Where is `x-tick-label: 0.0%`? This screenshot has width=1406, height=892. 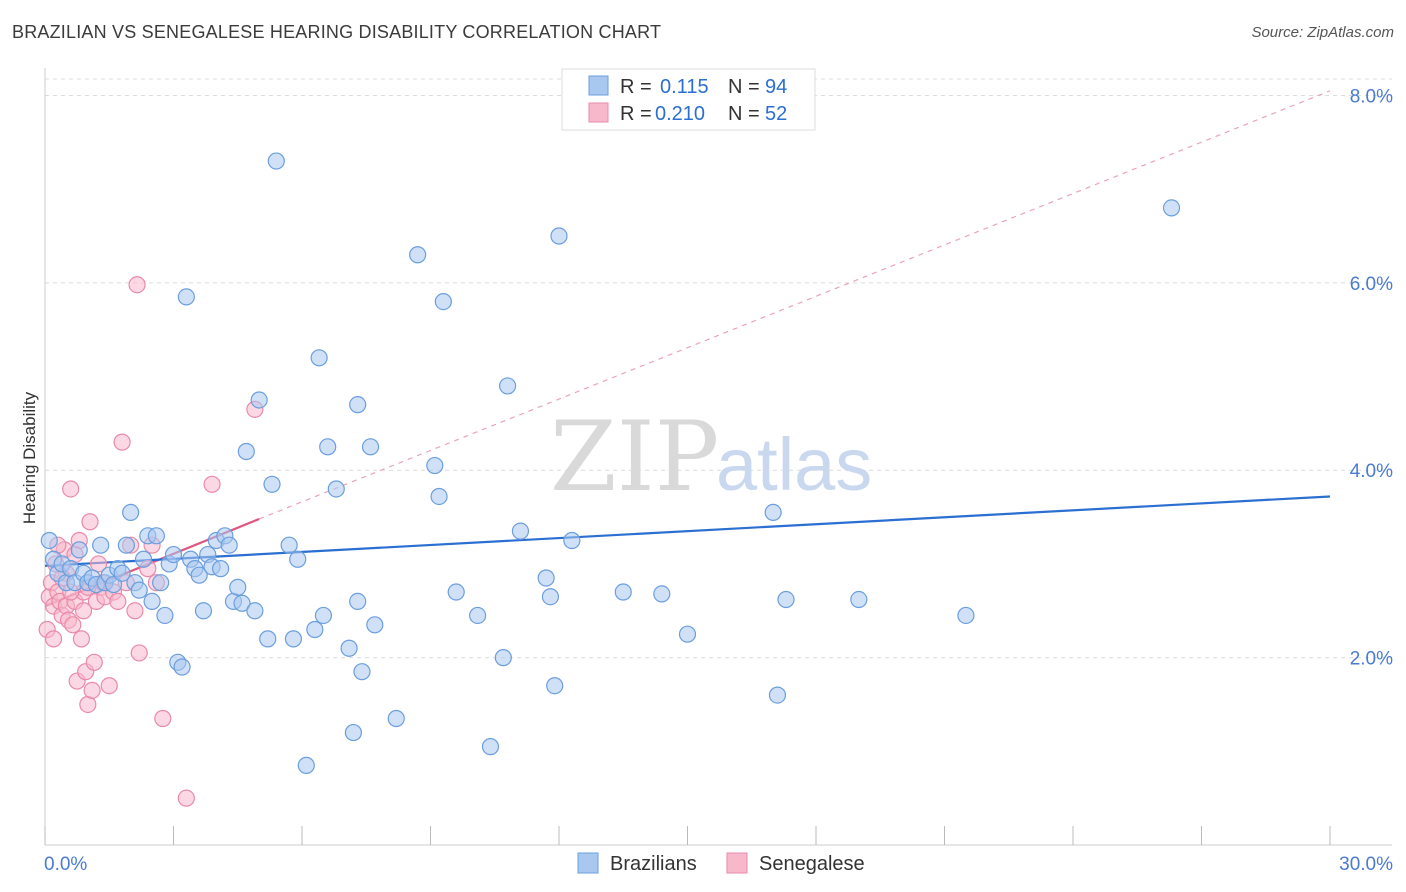
x-tick-label: 0.0% is located at coordinates (65, 864).